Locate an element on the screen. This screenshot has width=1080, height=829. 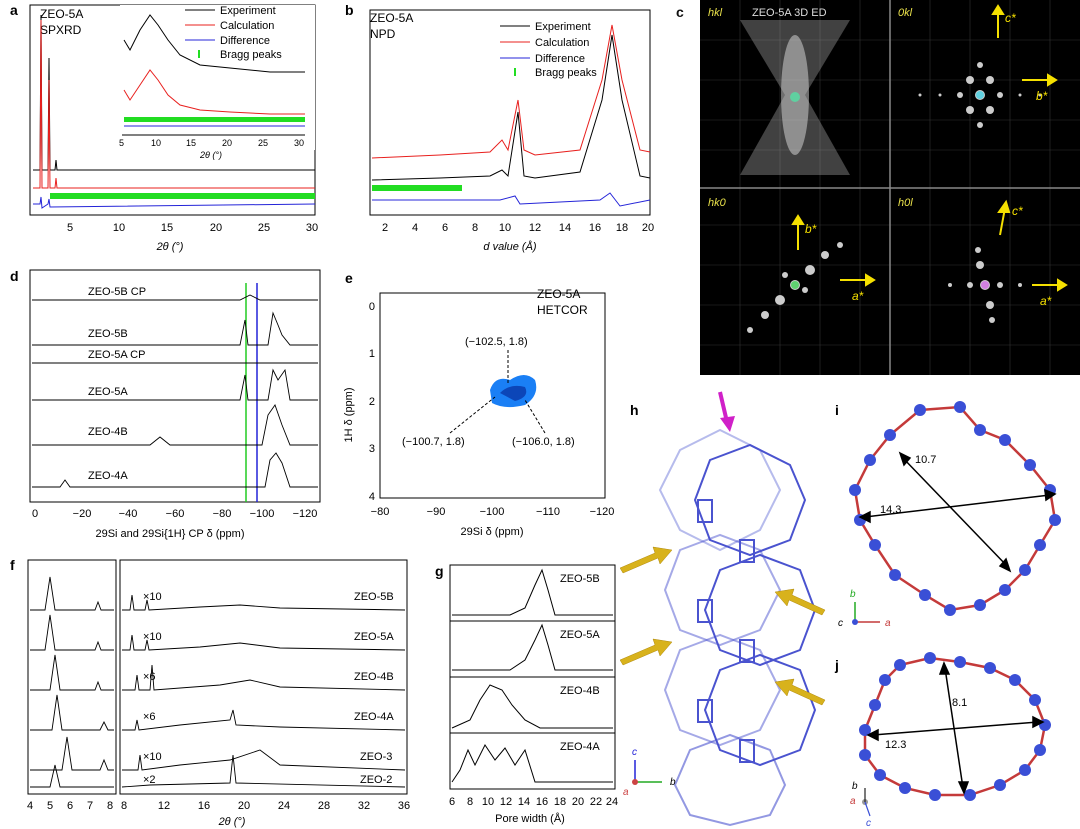
trace-label: ZEO-5A CP is located at coordinates (116, 355).